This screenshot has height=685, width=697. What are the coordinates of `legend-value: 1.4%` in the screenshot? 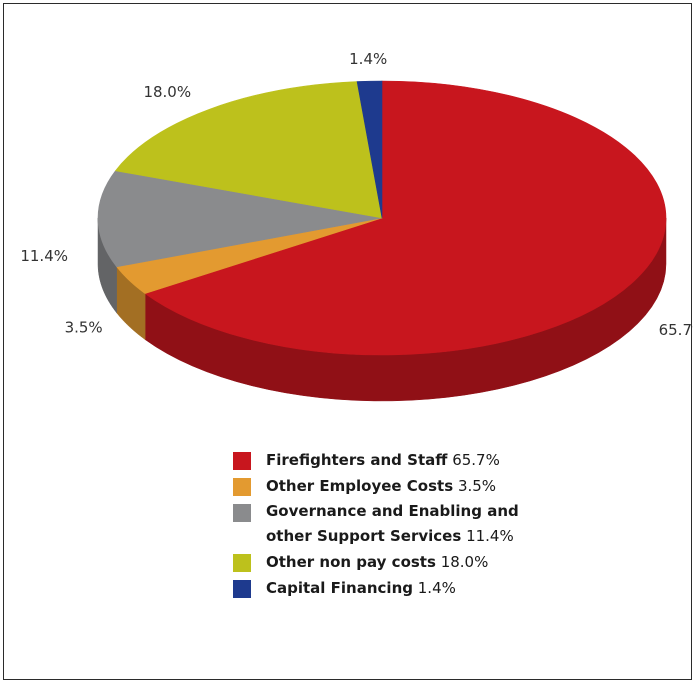 It's located at (436, 588).